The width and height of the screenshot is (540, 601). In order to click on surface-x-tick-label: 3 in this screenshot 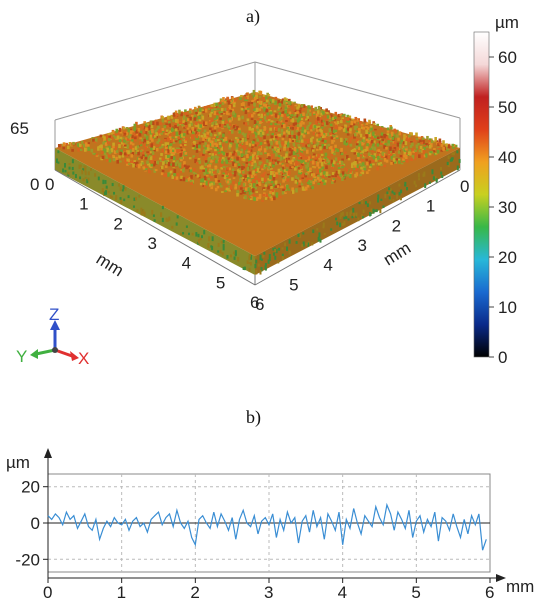, I will do `click(152, 243)`.